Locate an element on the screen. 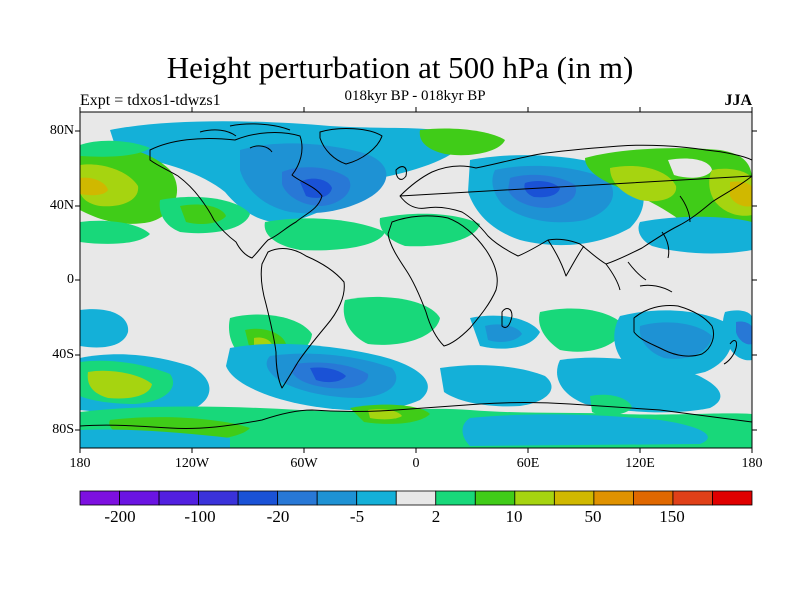 The image size is (800, 600). lat-label-80n: 80N is located at coordinates (61, 130).